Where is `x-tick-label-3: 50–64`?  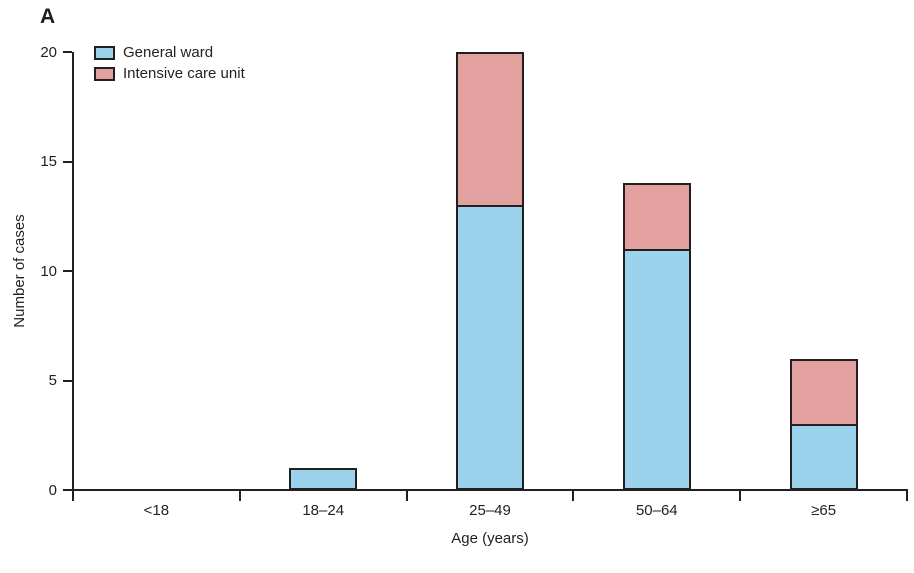 x-tick-label-3: 50–64 is located at coordinates (656, 510).